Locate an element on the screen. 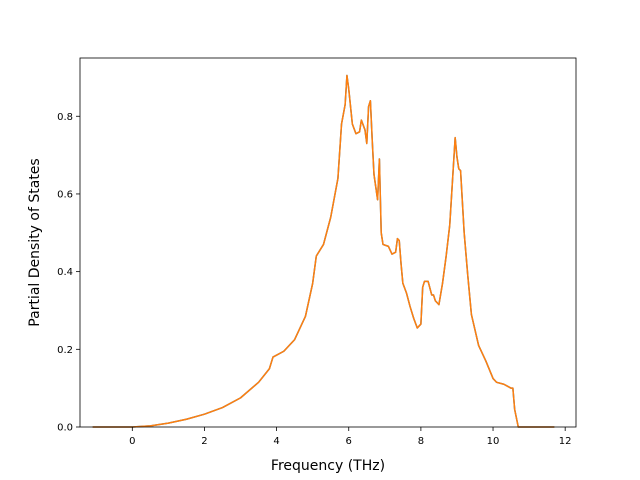 This screenshot has width=640, height=480. x-axis-title: Frequency (THz) is located at coordinates (328, 466).